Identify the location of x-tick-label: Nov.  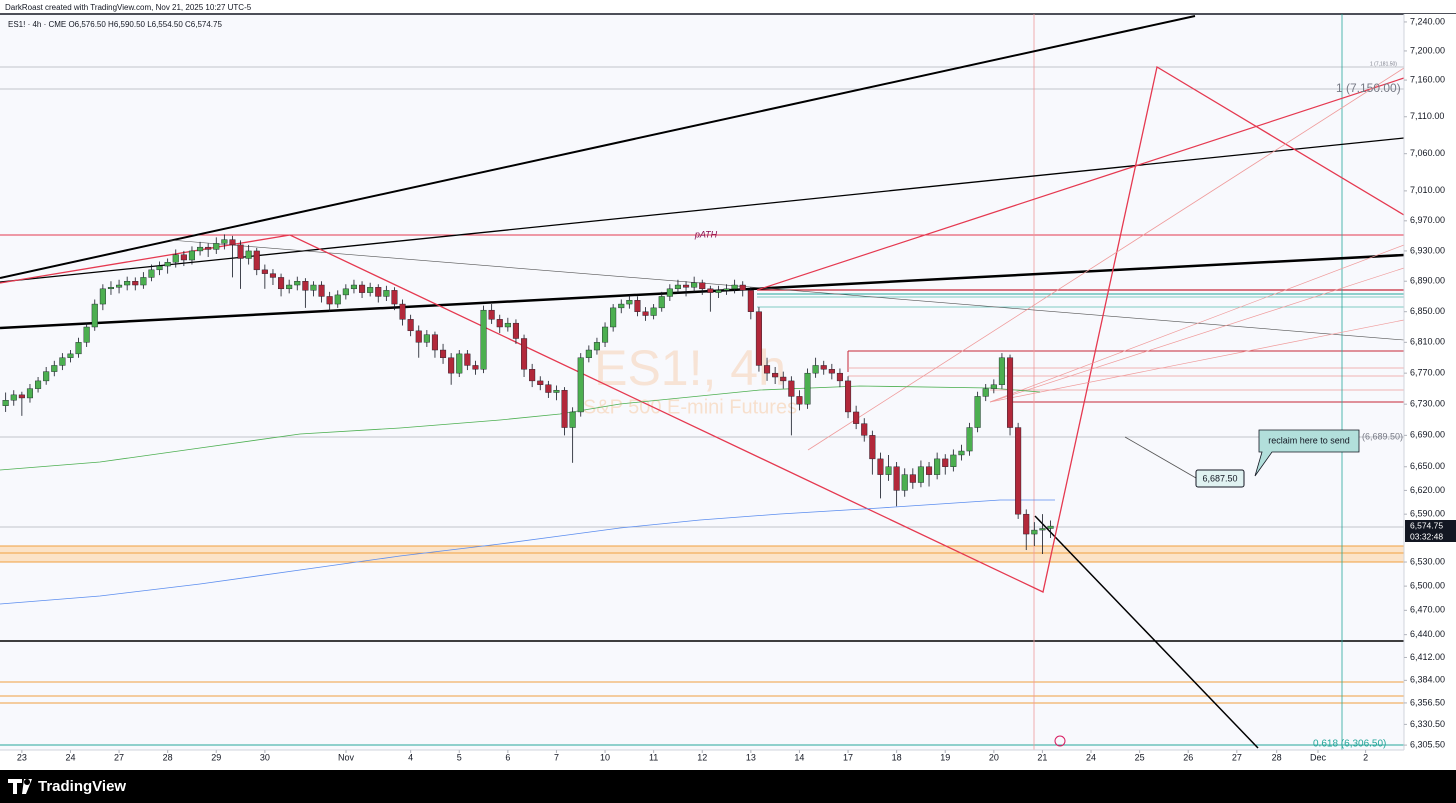
(346, 757).